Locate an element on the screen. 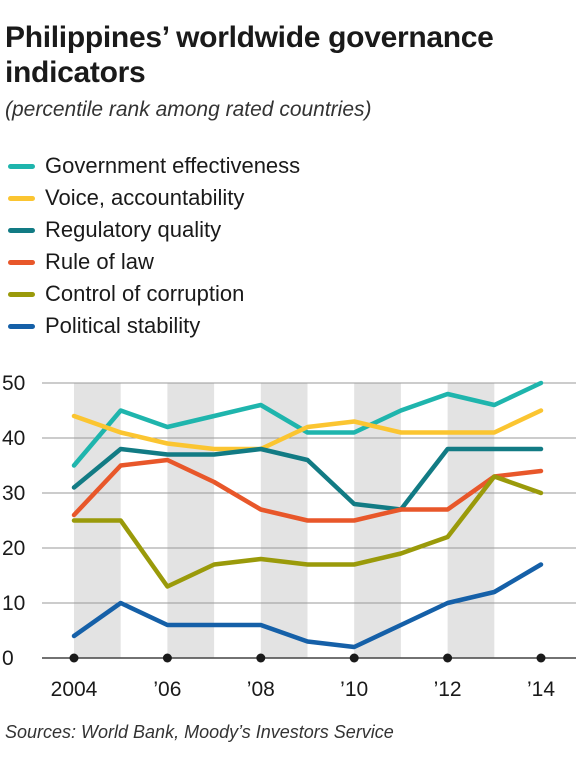 The image size is (580, 763). x-tick-label: ’10 is located at coordinates (354, 689).